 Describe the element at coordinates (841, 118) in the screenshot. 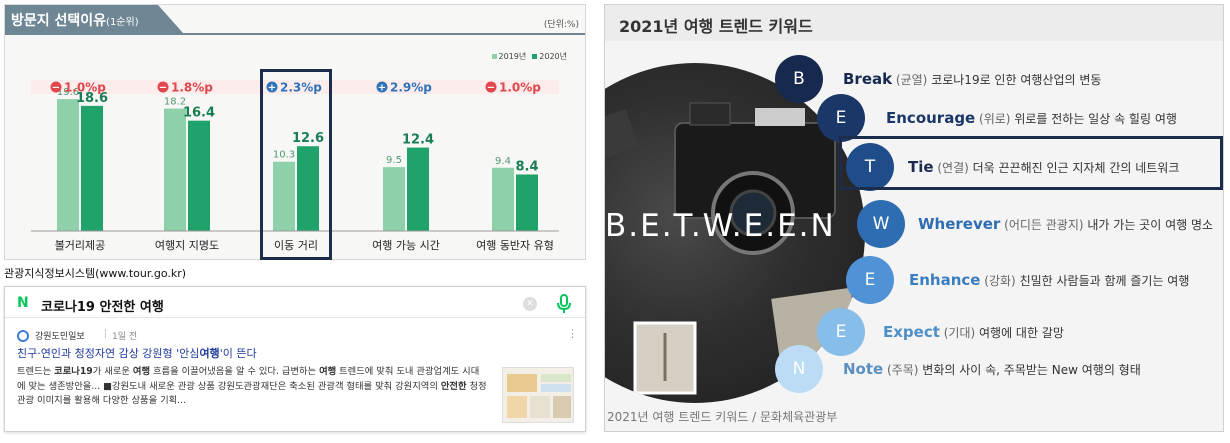

I see `keyword-circle-2: E` at that location.